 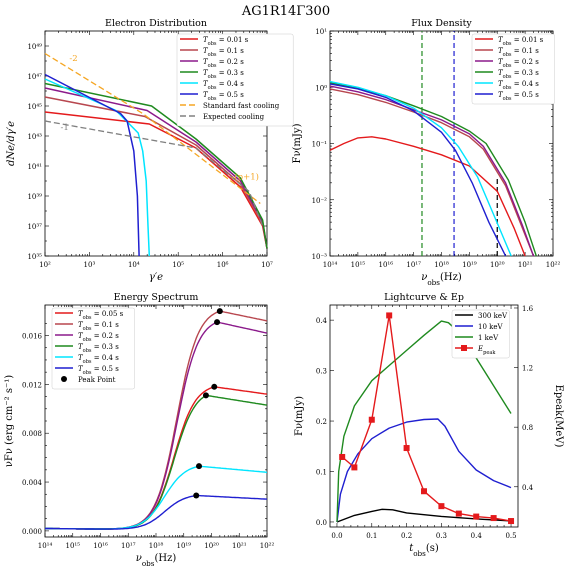 I want to click on flux-density-legend-label: Tobs = 0.1 s, so click(x=518, y=52).